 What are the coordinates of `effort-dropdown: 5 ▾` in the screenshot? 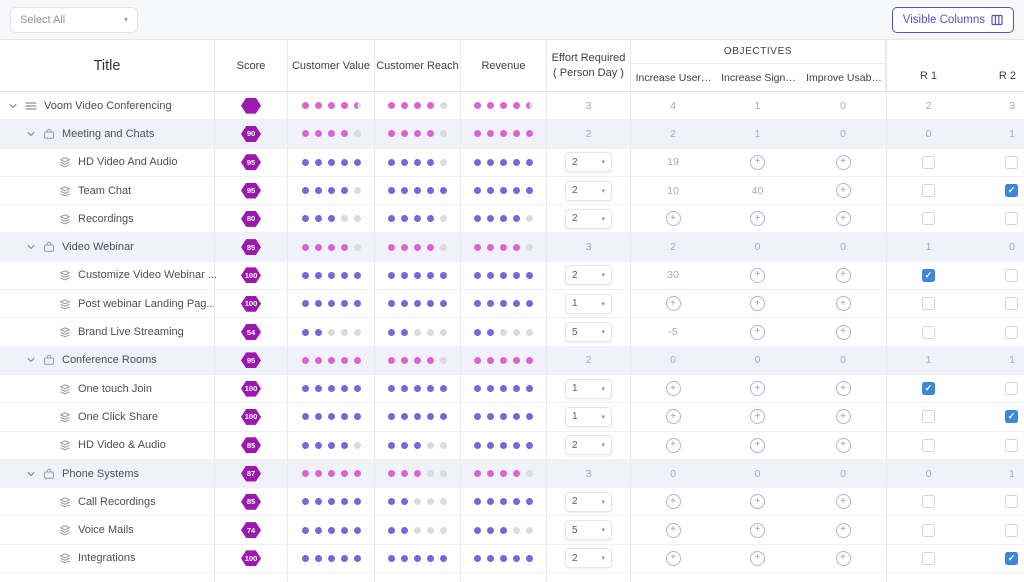 It's located at (588, 332).